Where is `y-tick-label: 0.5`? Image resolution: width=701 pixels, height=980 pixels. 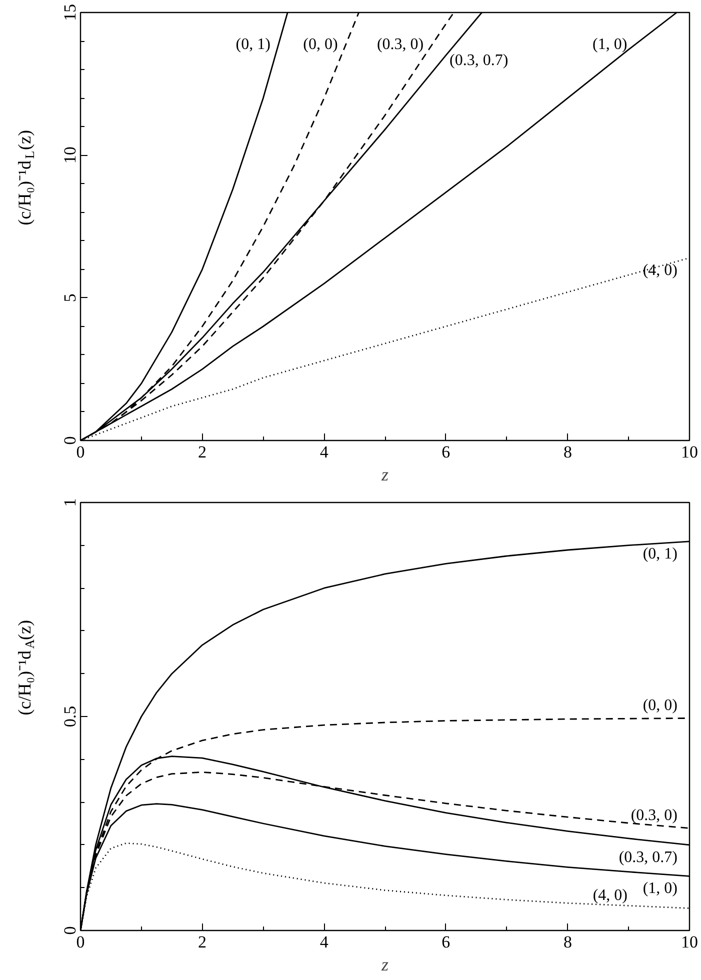
y-tick-label: 0.5 is located at coordinates (70, 717).